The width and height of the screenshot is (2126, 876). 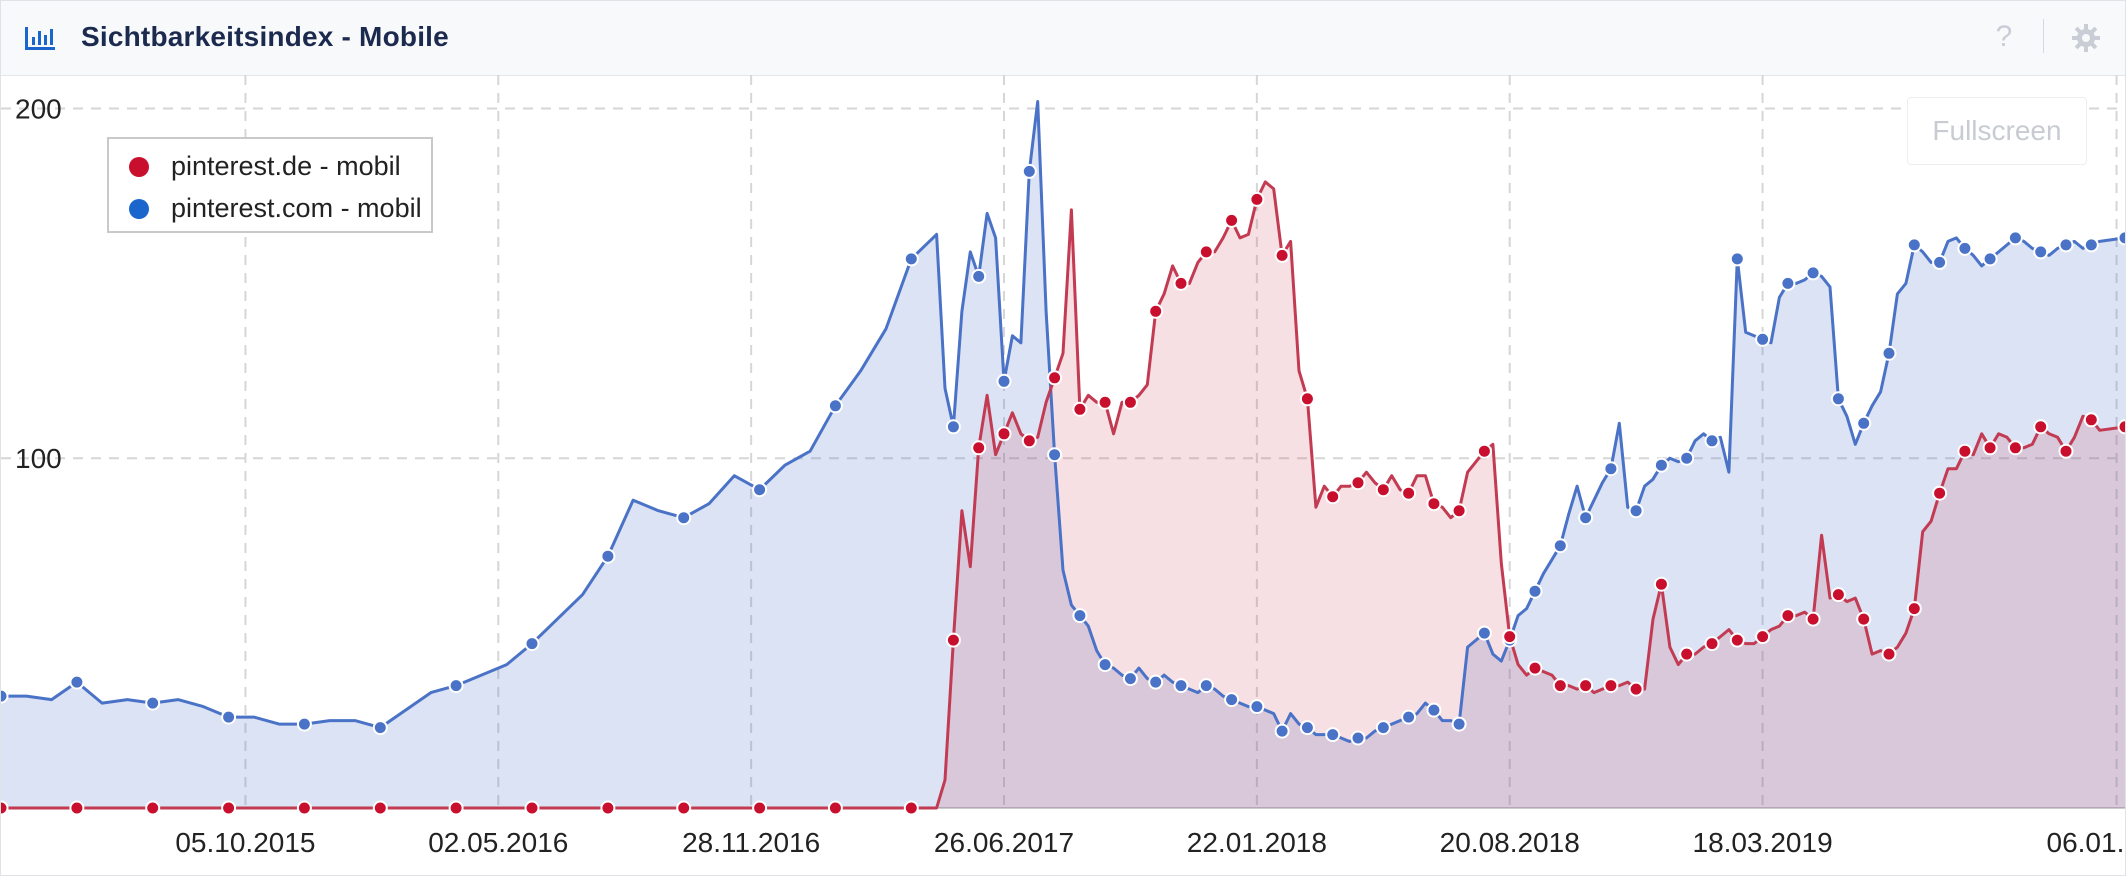 What do you see at coordinates (2004, 36) in the screenshot?
I see `help-icon: ?` at bounding box center [2004, 36].